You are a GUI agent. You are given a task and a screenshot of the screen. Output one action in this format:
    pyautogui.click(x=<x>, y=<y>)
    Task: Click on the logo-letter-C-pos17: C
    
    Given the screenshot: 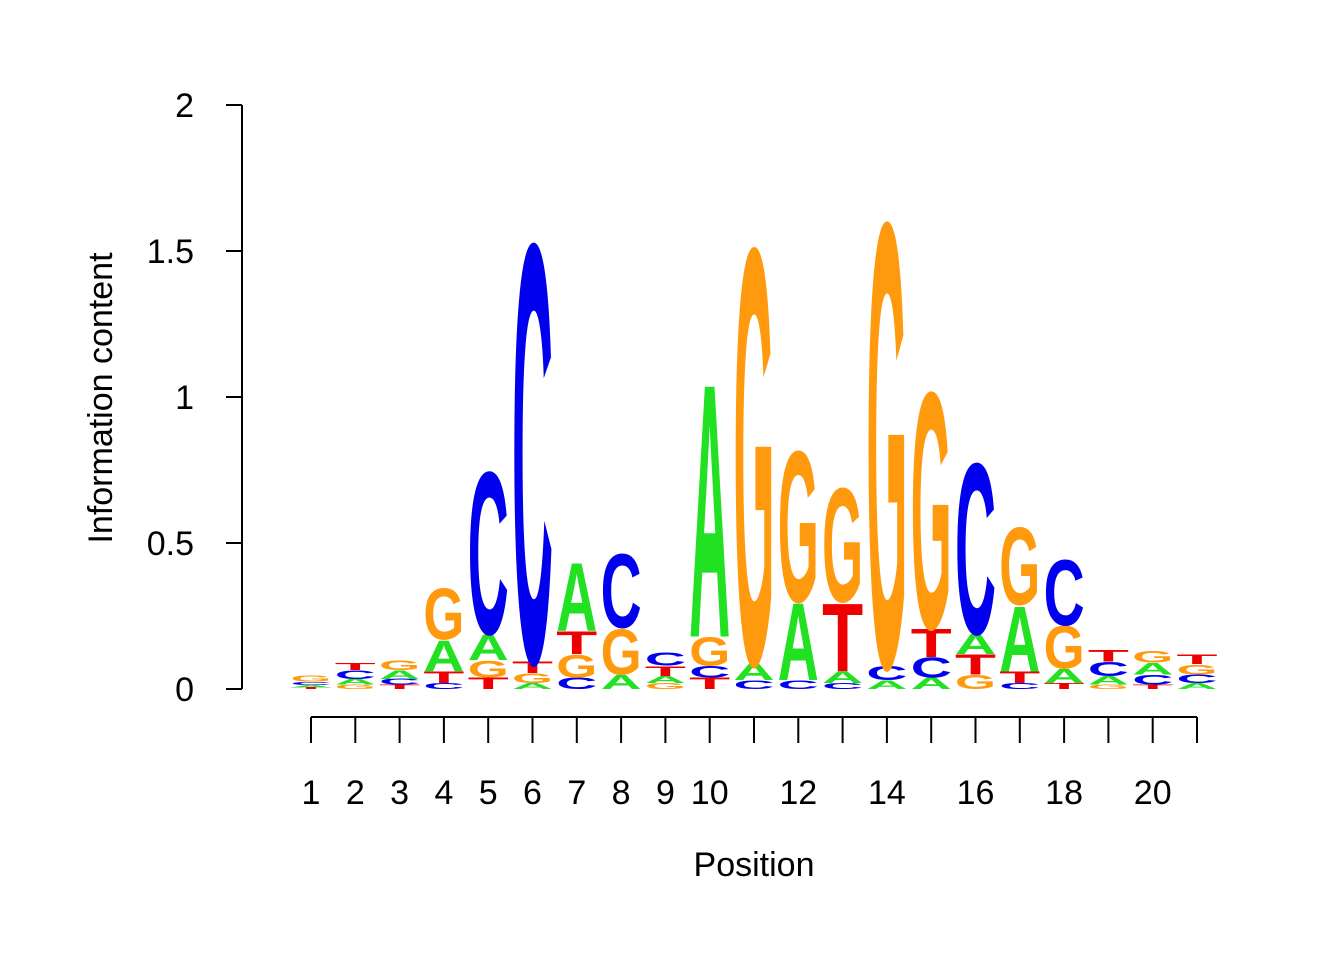 What is the action you would take?
    pyautogui.click(x=1019, y=686)
    